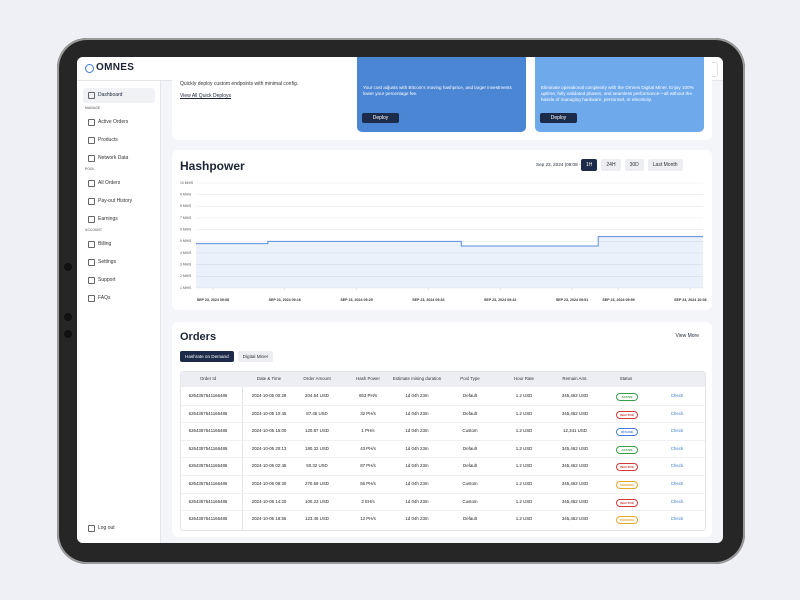 The height and width of the screenshot is (600, 800). What do you see at coordinates (113, 122) in the screenshot?
I see `nav-label: Active Orders` at bounding box center [113, 122].